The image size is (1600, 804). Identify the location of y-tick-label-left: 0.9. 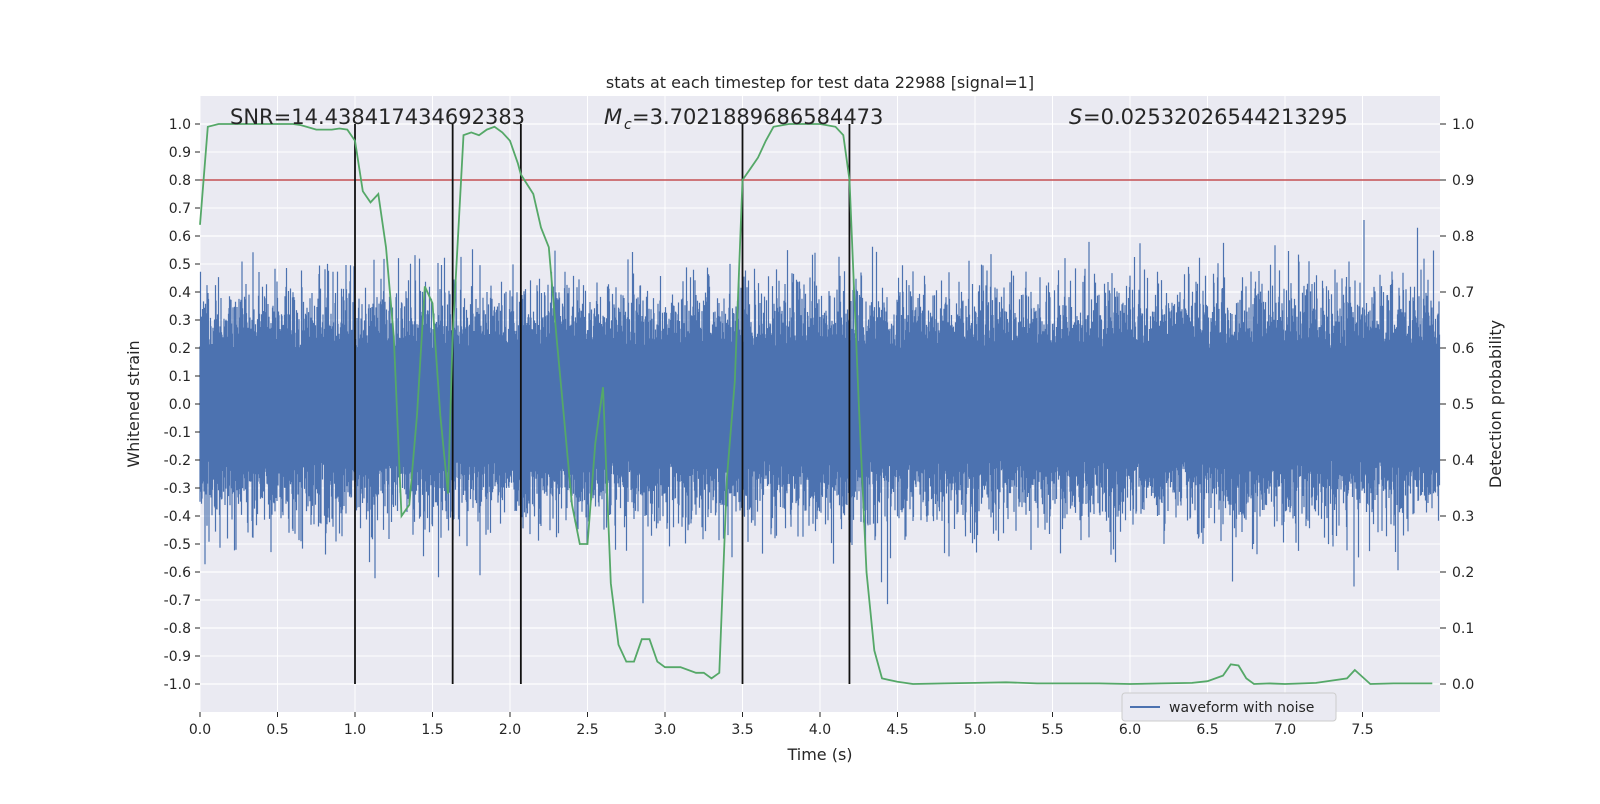
(180, 153).